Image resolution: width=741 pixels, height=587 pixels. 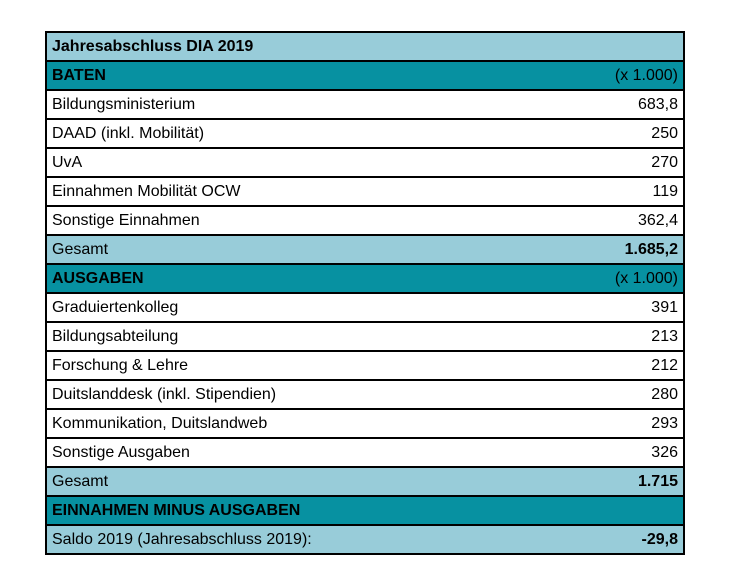 I want to click on table-row: UvA 270, so click(x=365, y=163).